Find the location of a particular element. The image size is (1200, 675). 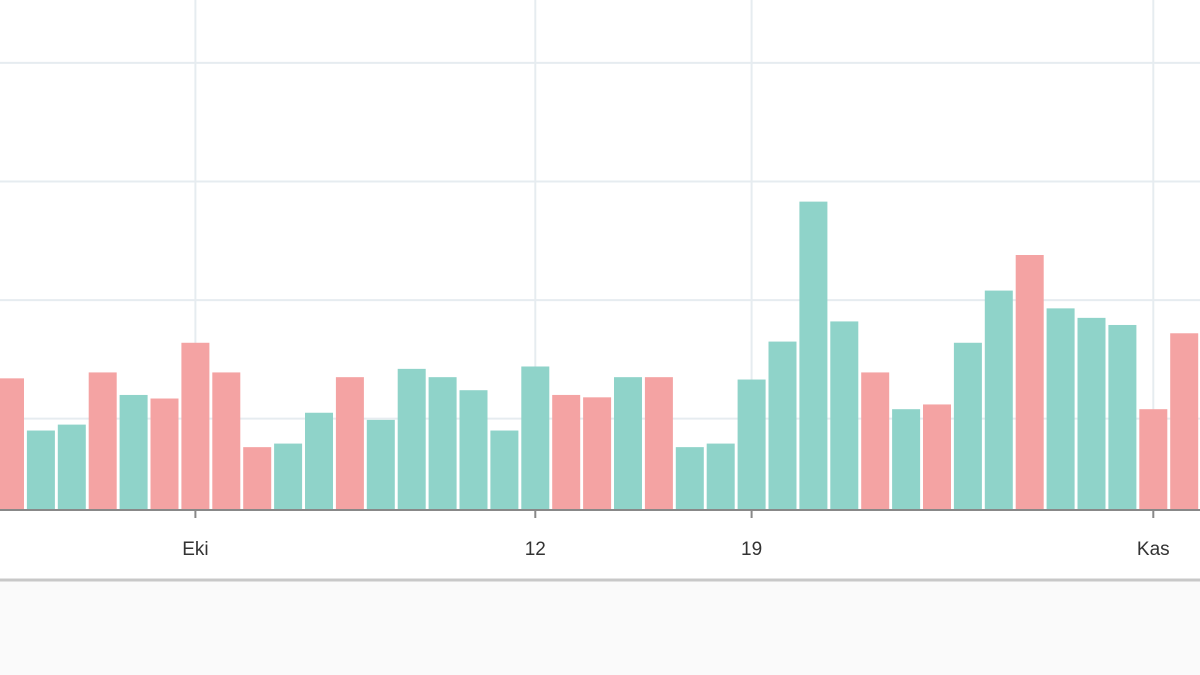

lower-panel is located at coordinates (600, 627).